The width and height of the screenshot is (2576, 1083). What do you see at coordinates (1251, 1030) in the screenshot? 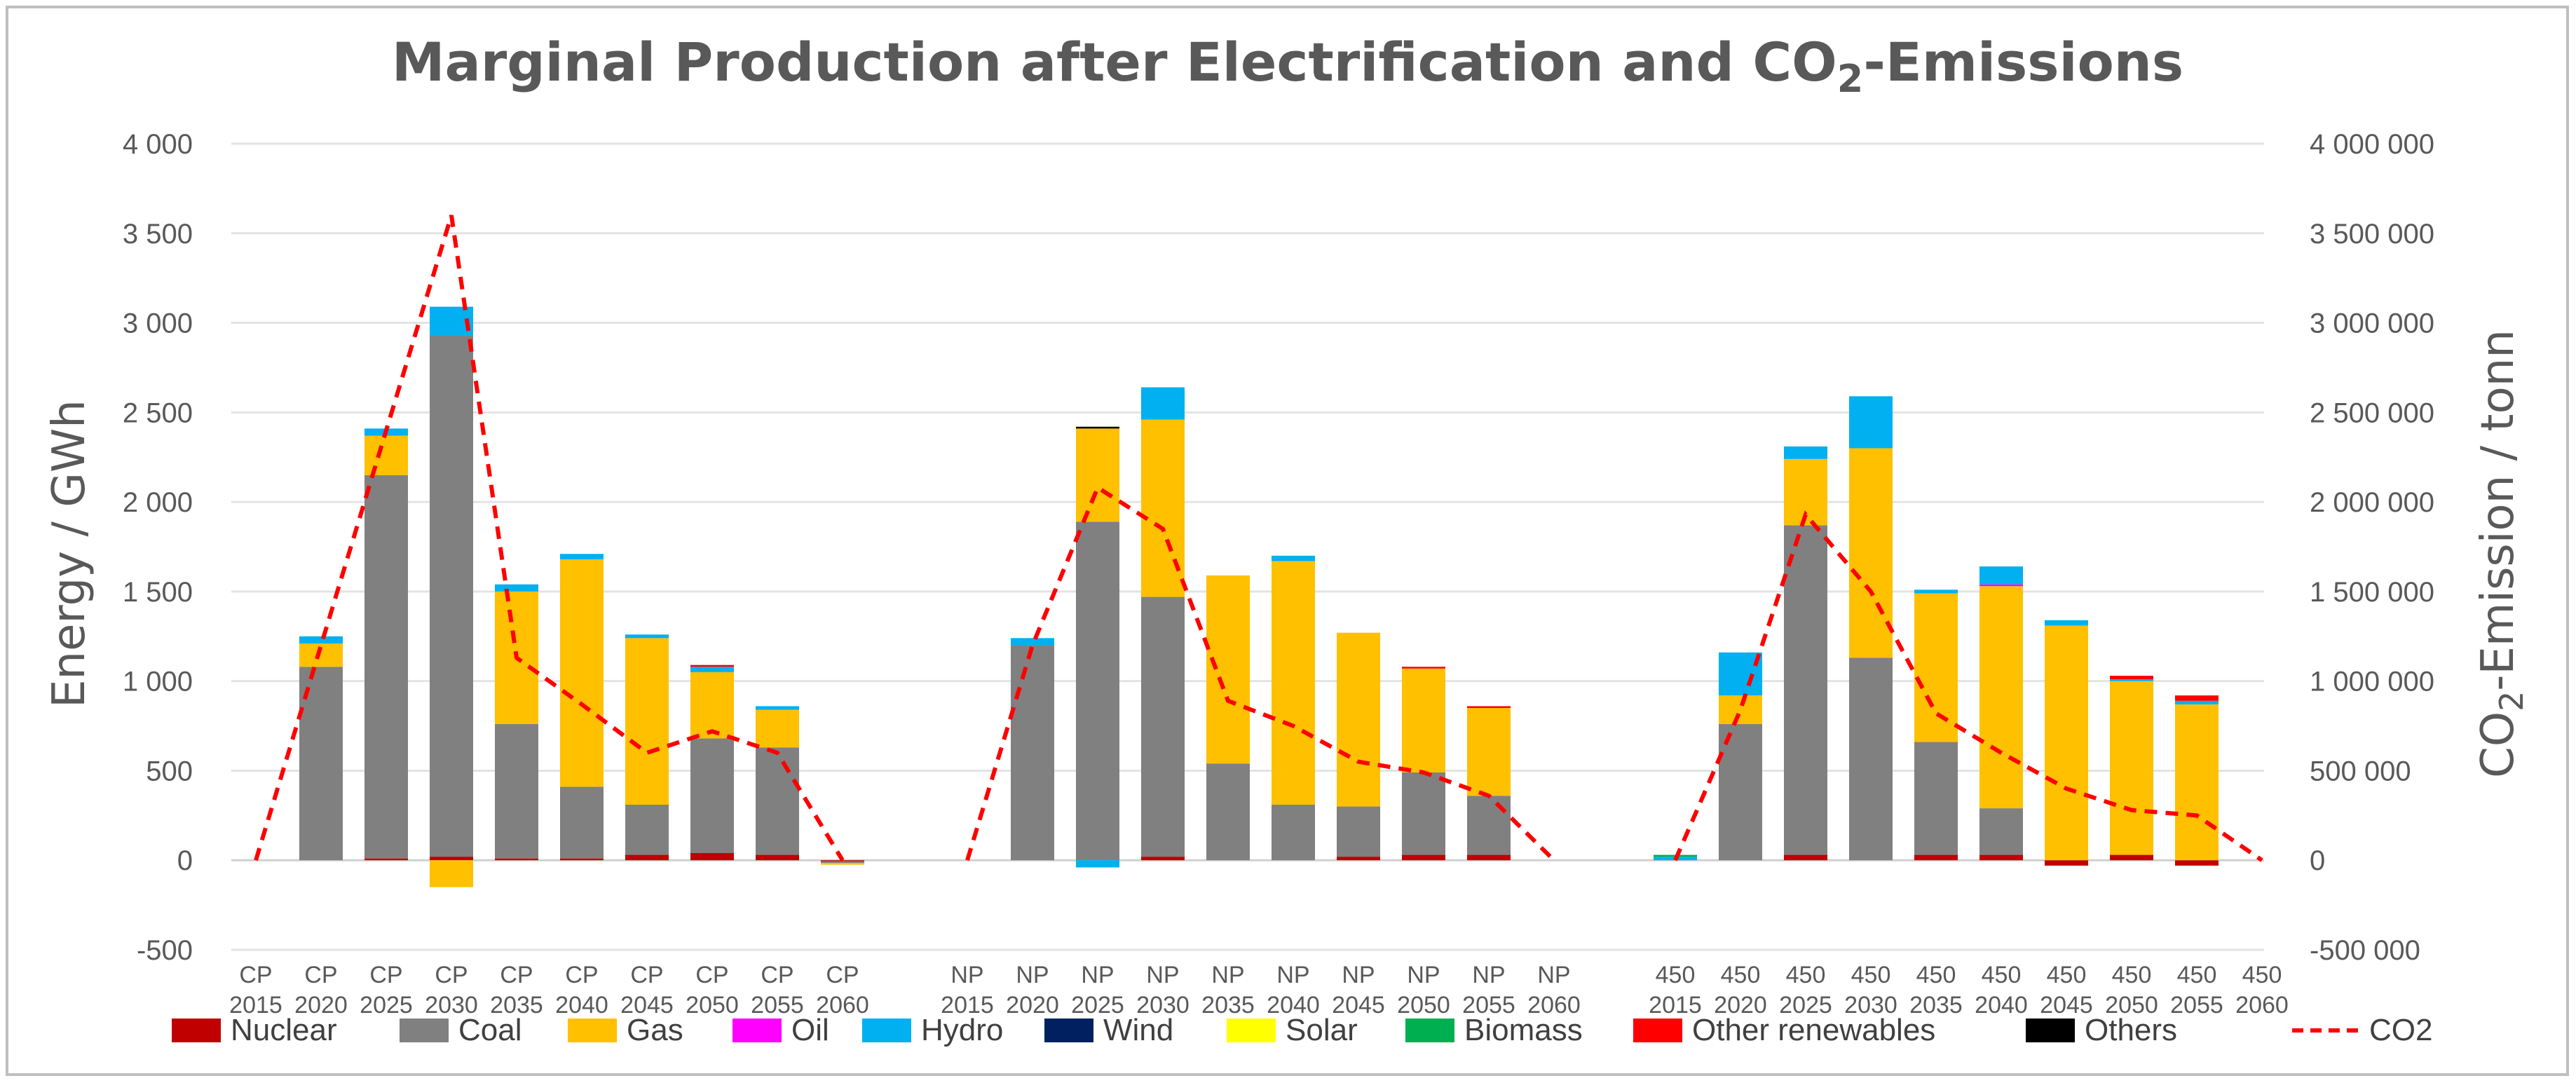
I see `legend-swatch-solar` at bounding box center [1251, 1030].